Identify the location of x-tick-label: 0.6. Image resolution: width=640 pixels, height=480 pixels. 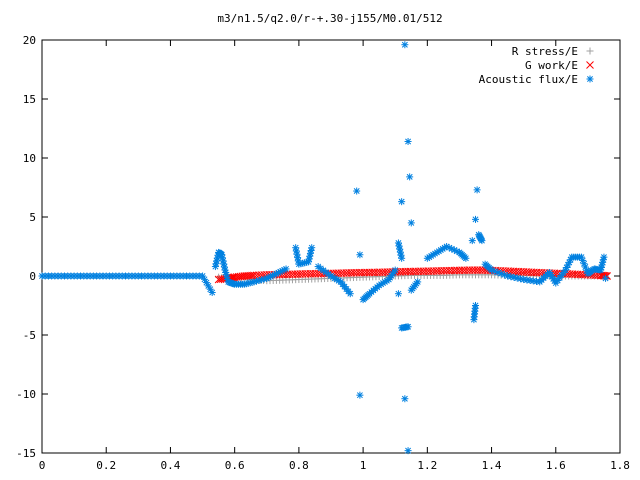
(235, 465).